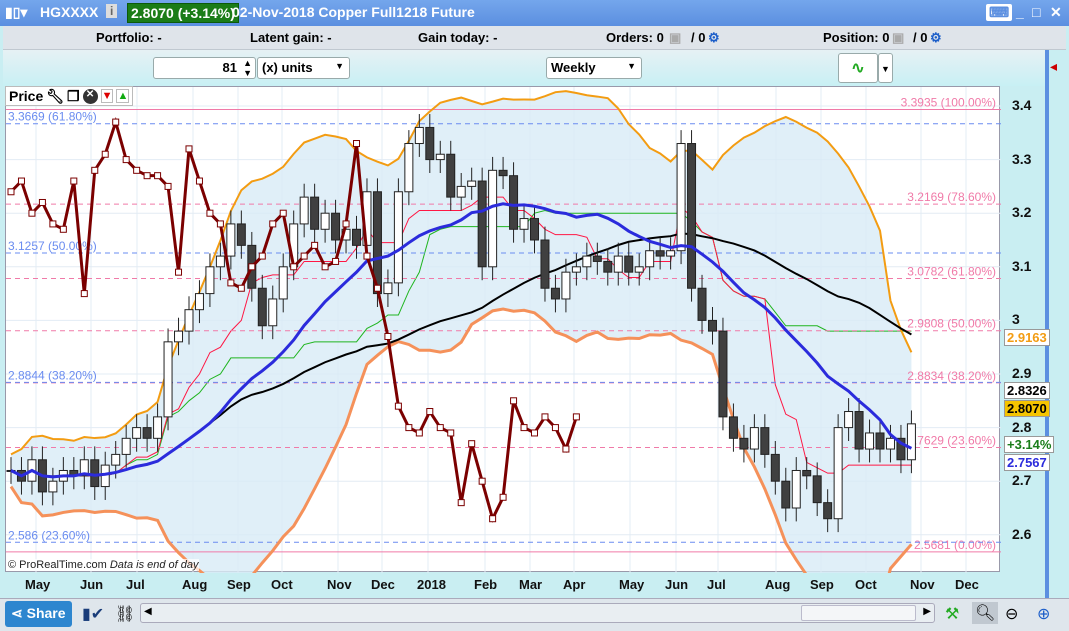 This screenshot has height=631, width=1069. Describe the element at coordinates (1020, 12) in the screenshot. I see `minimize-button: _` at that location.